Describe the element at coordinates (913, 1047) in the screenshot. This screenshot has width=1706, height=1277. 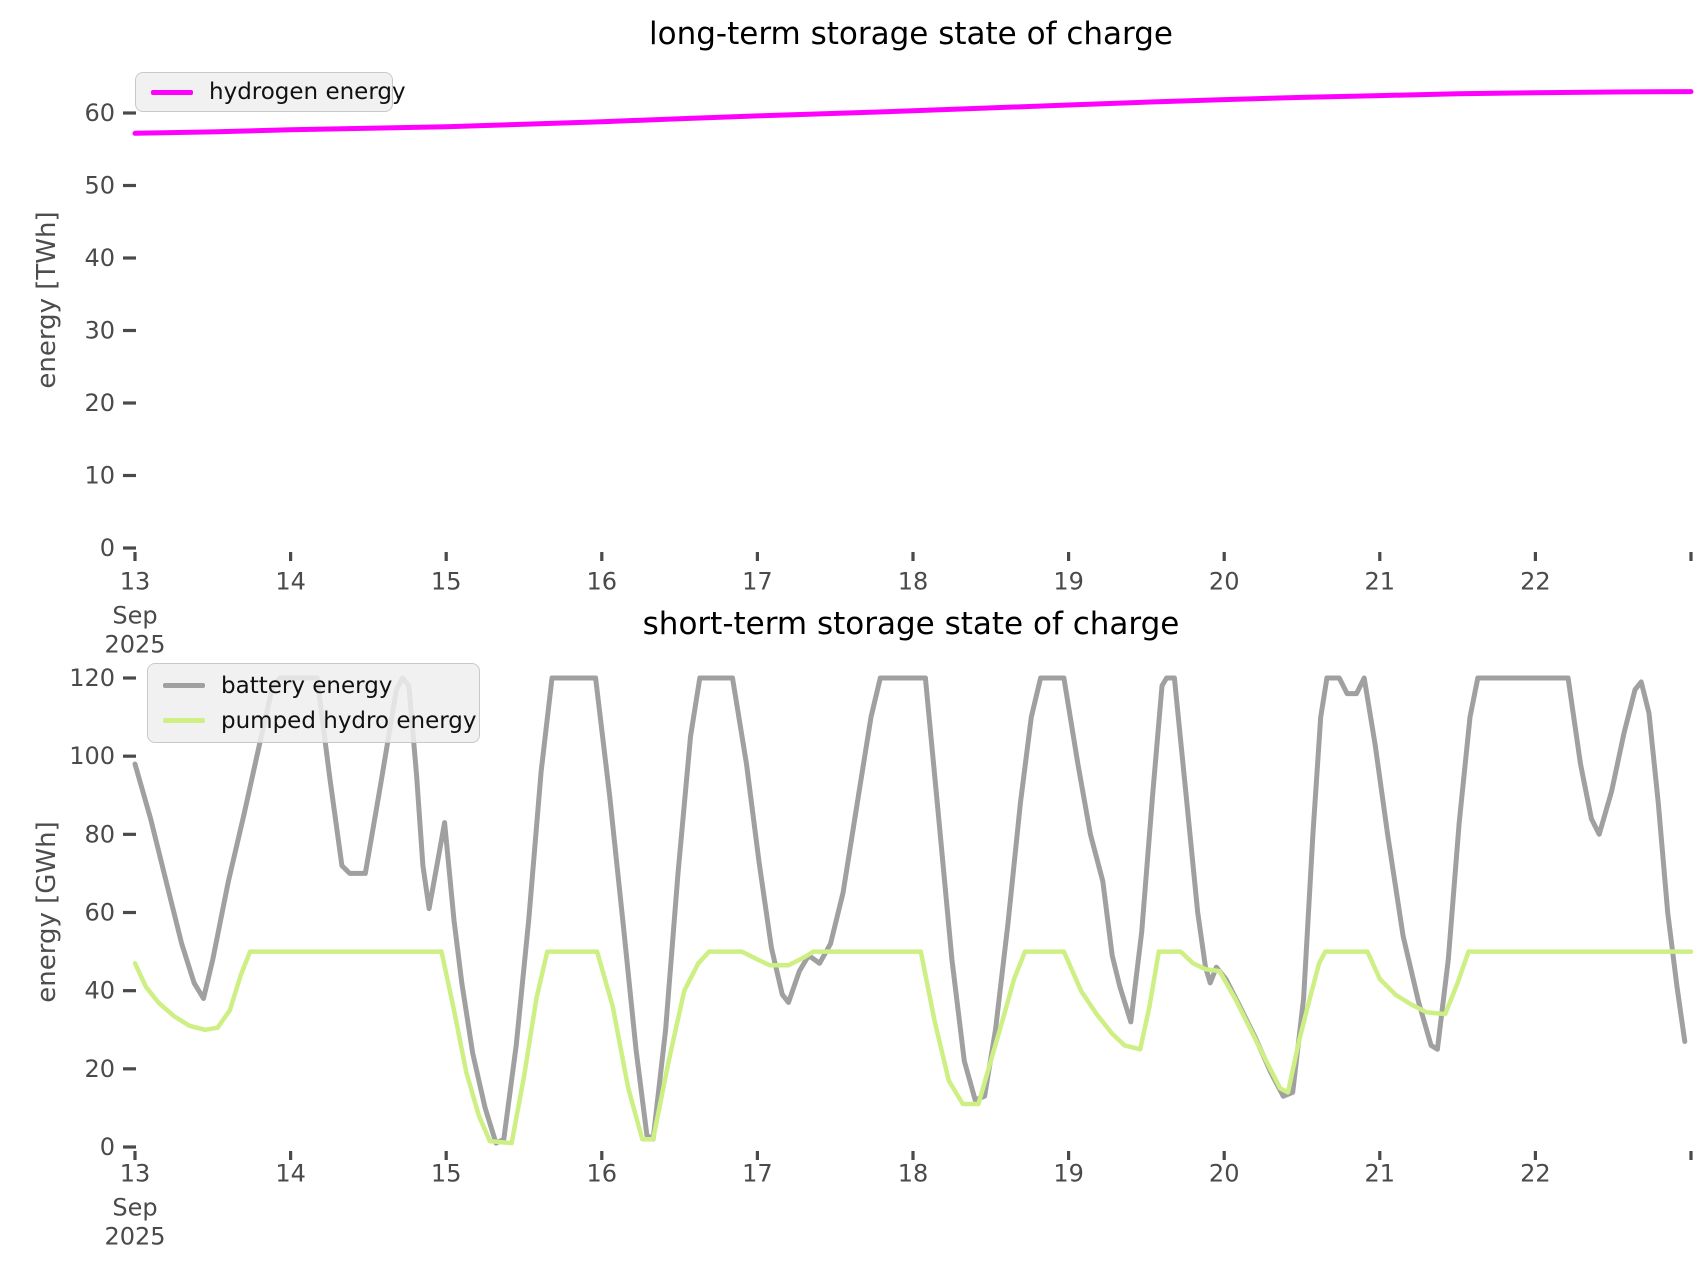
I see `pumped-hydro-energy-line` at that location.